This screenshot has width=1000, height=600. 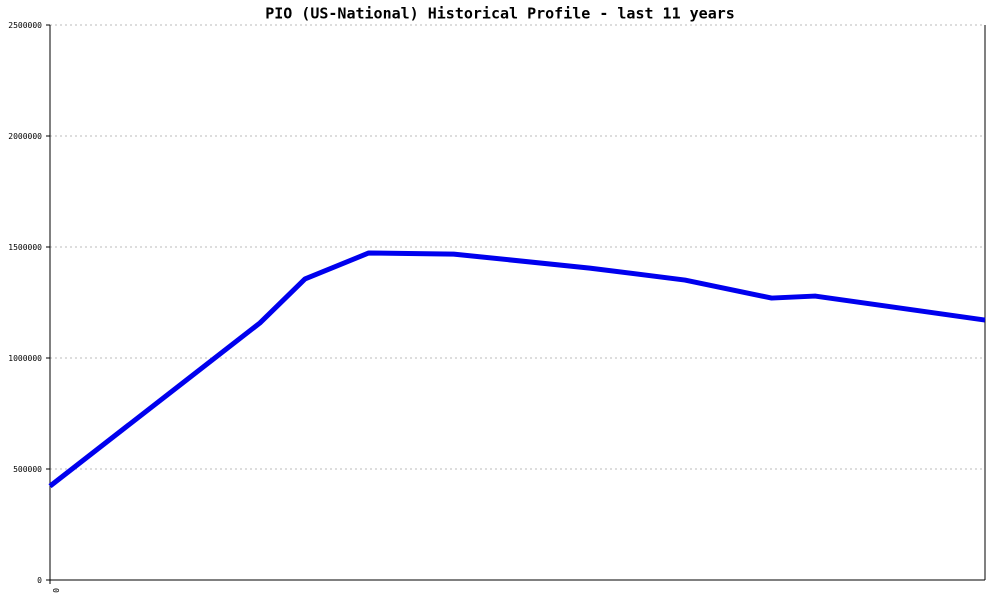 What do you see at coordinates (25, 358) in the screenshot?
I see `y-tick-label: 1000000` at bounding box center [25, 358].